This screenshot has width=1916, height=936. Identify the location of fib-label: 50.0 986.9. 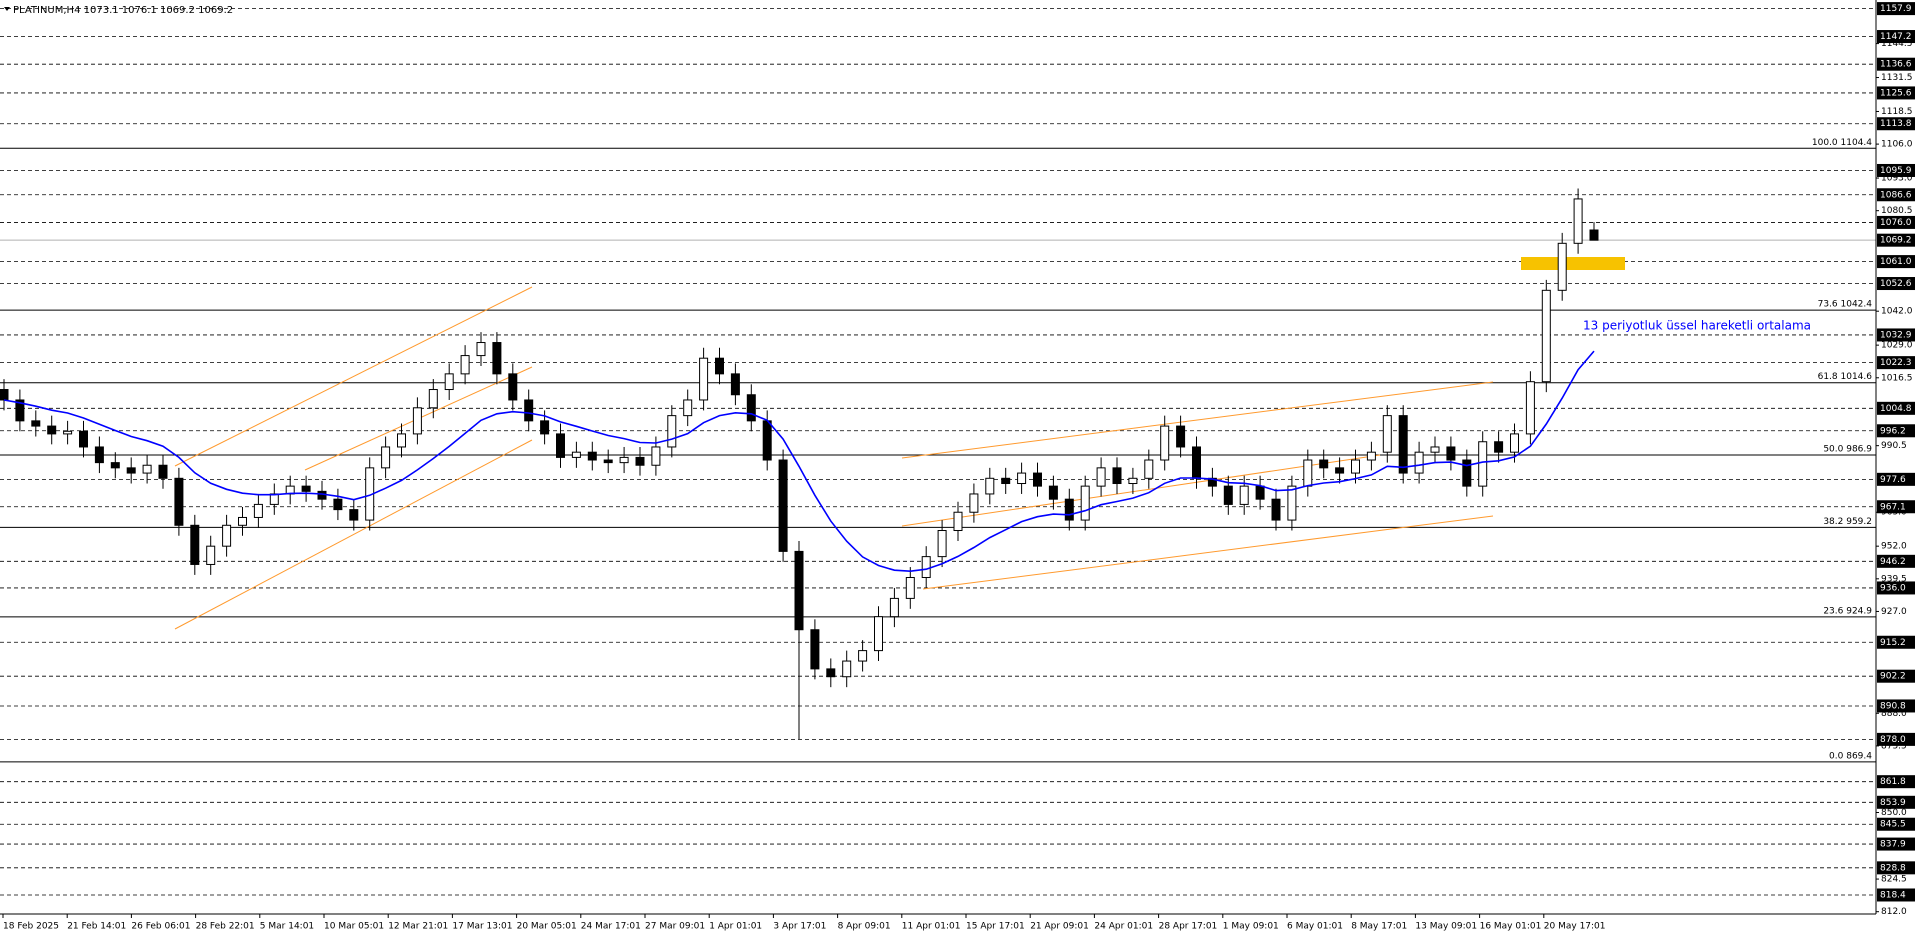
(1847, 450).